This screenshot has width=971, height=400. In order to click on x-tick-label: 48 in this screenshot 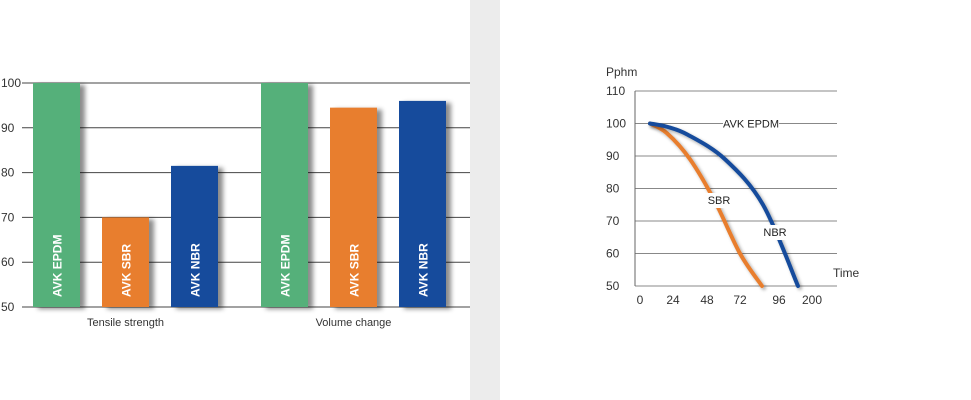, I will do `click(707, 300)`.